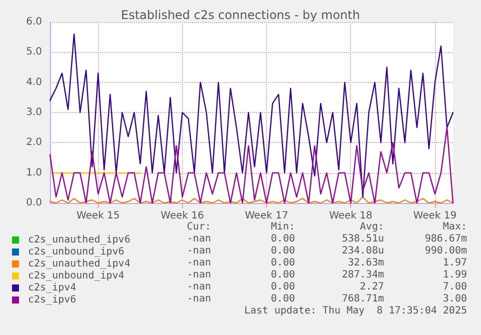 Image resolution: width=481 pixels, height=335 pixels. What do you see at coordinates (79, 264) in the screenshot?
I see `legend-label: c2s_unauthed_ipv4` at bounding box center [79, 264].